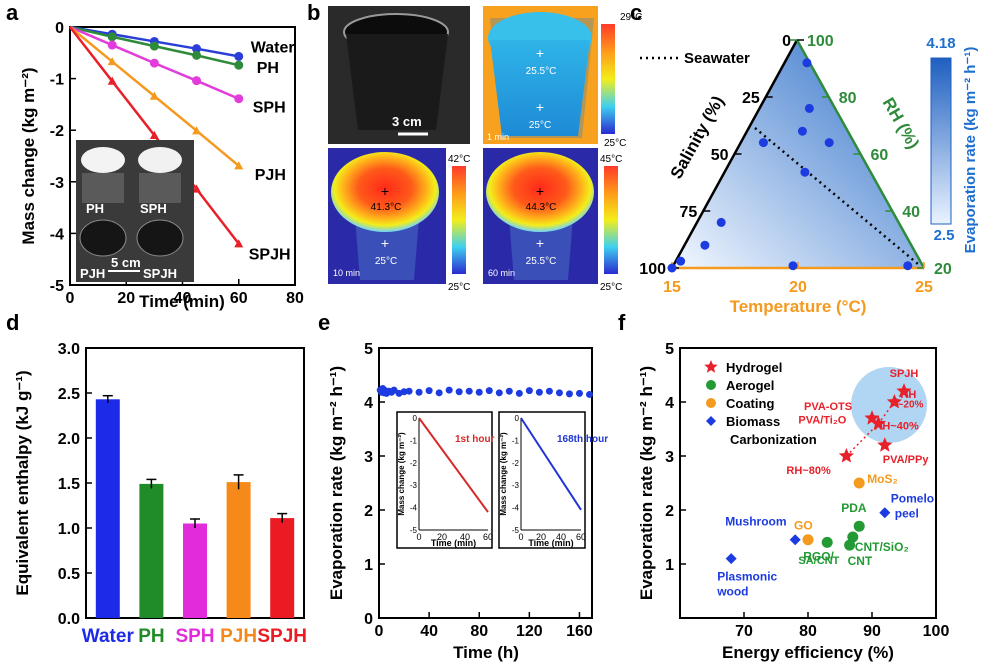  Describe the element at coordinates (882, 479) in the screenshot. I see `f-point-label: MoS₂` at that location.